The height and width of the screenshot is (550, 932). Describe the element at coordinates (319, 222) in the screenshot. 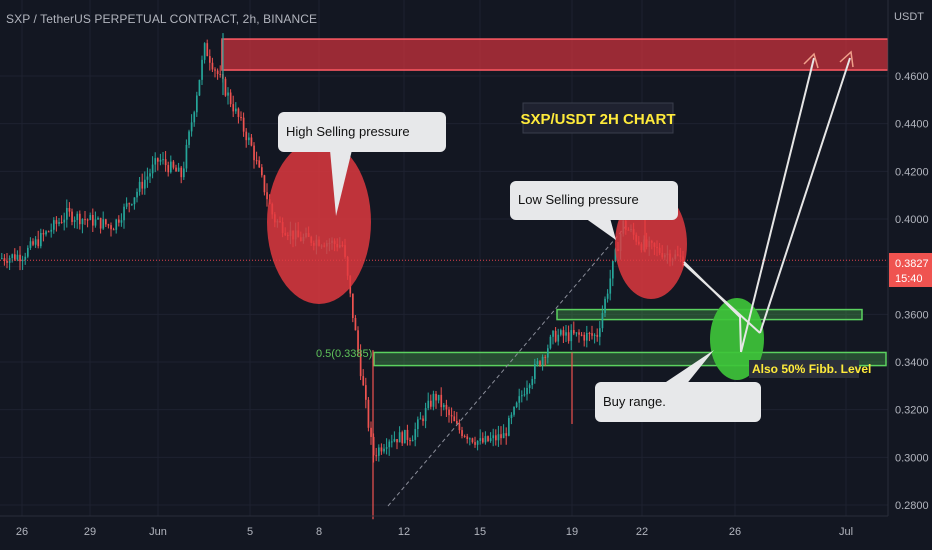

I see `high-selling-circle` at that location.